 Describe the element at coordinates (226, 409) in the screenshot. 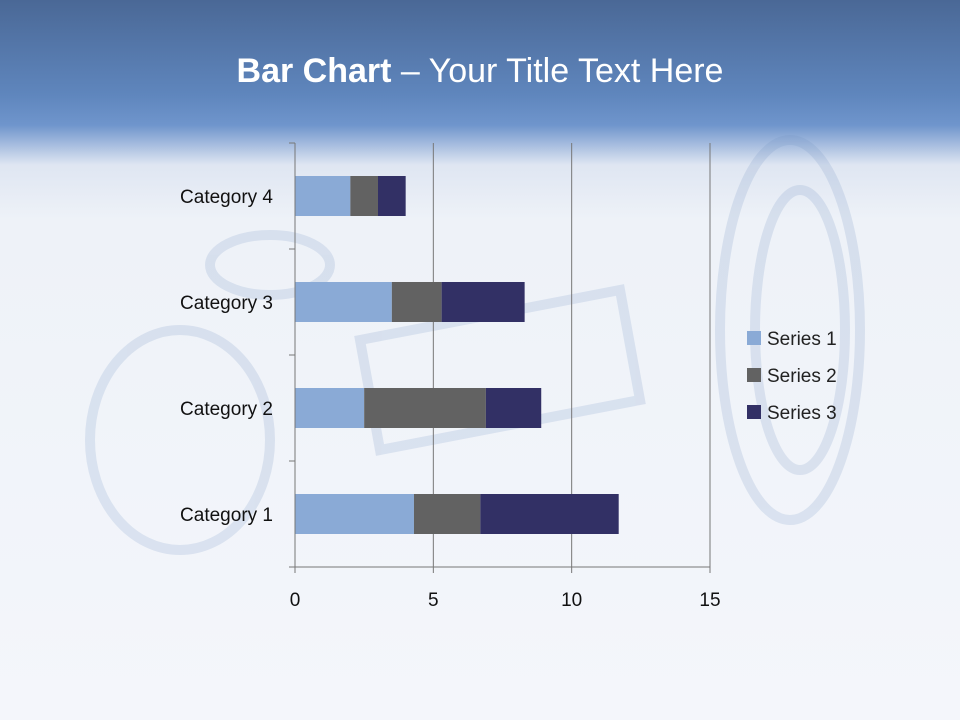

I see `category-label: Category 2` at that location.